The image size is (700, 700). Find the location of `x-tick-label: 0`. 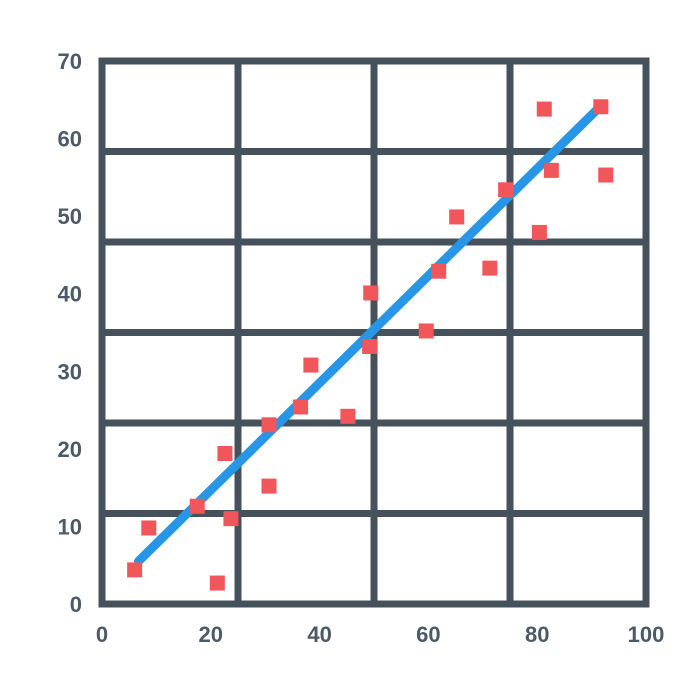

x-tick-label: 0 is located at coordinates (102, 634).